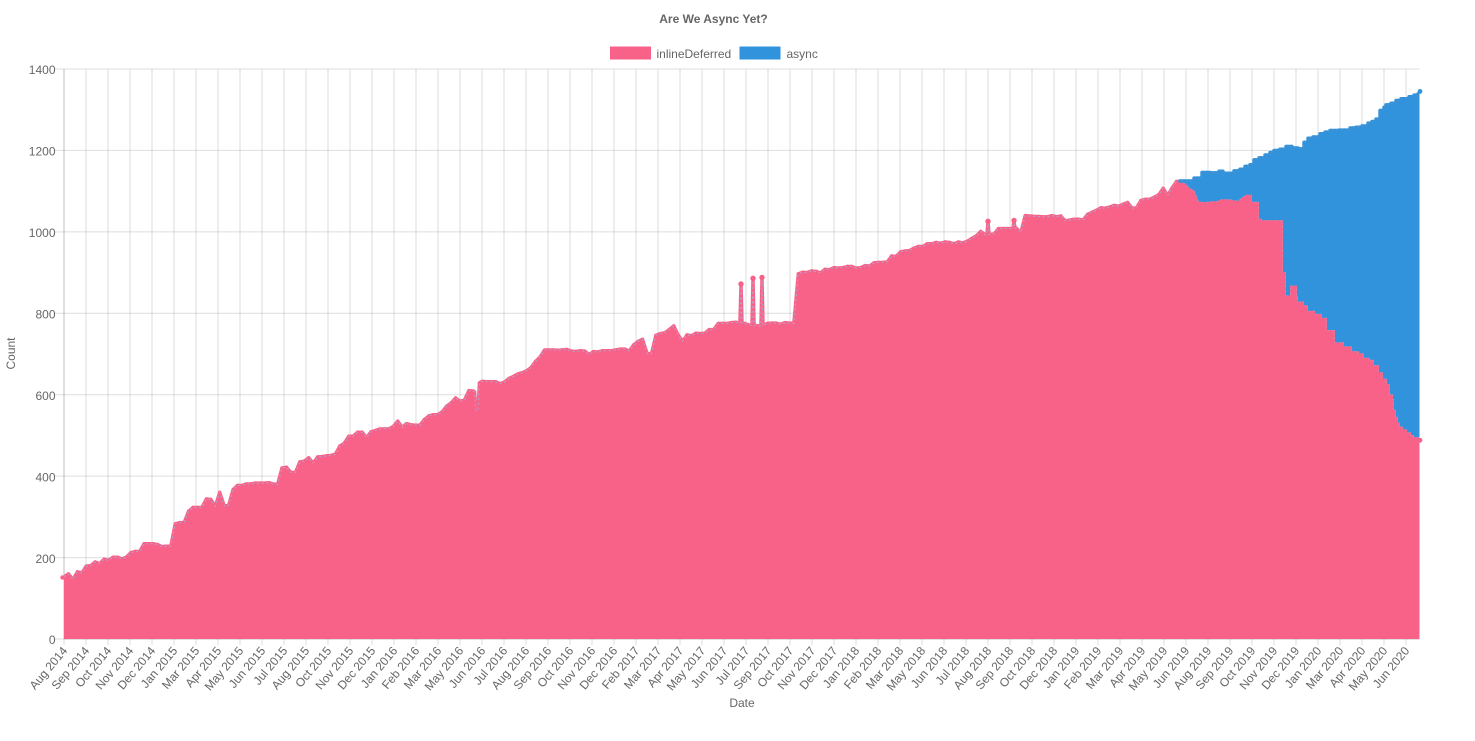  What do you see at coordinates (45, 396) in the screenshot?
I see `svg-text: 600` at bounding box center [45, 396].